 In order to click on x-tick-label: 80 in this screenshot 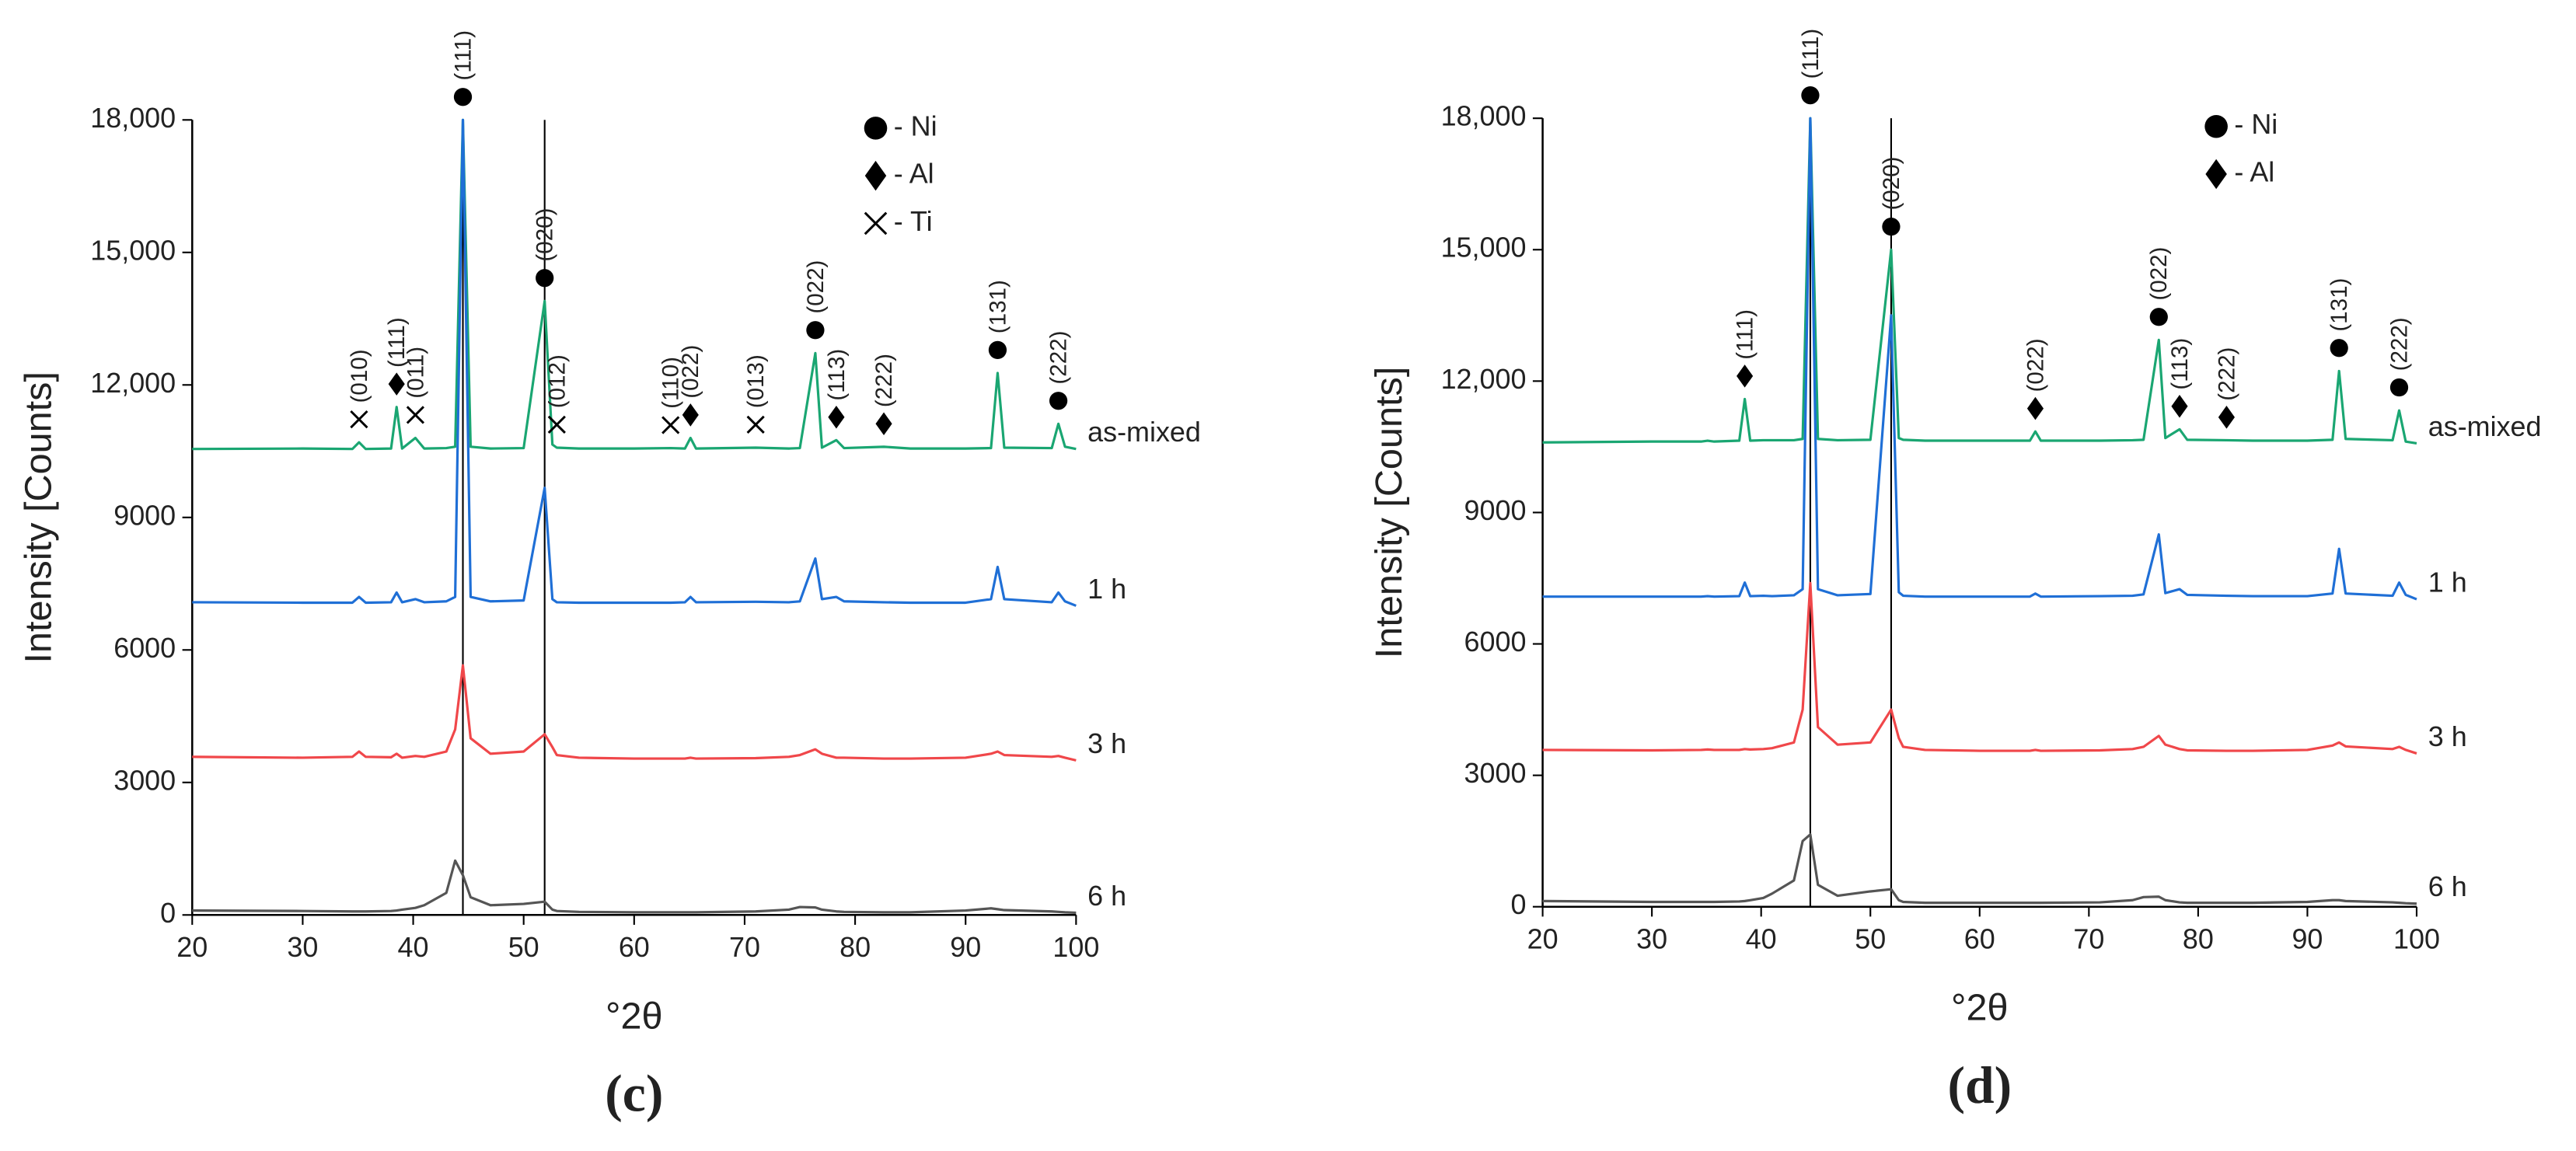, I will do `click(2199, 939)`.